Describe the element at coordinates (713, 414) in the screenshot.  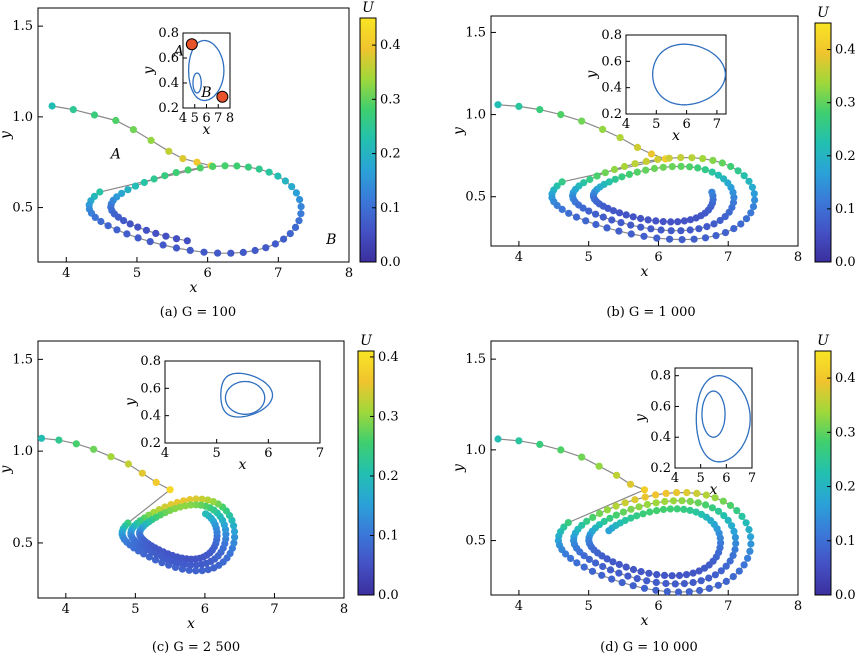
I see `inset-orbit-line` at that location.